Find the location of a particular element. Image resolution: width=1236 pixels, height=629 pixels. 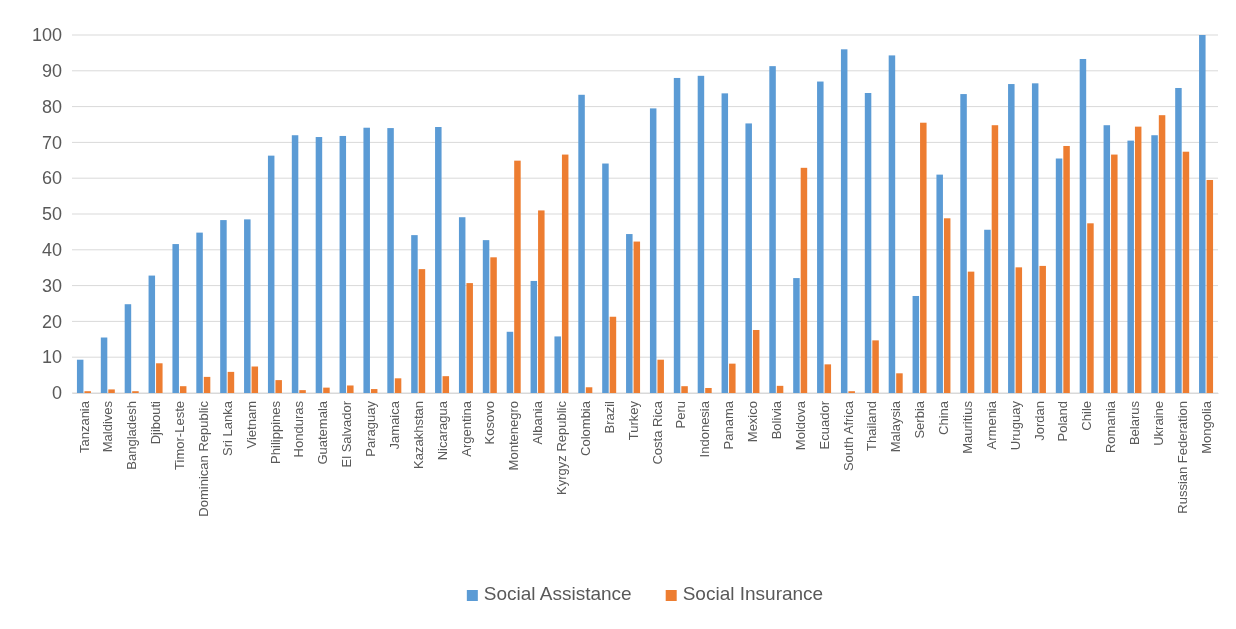

y-tick-label: 70 is located at coordinates (51, 142).